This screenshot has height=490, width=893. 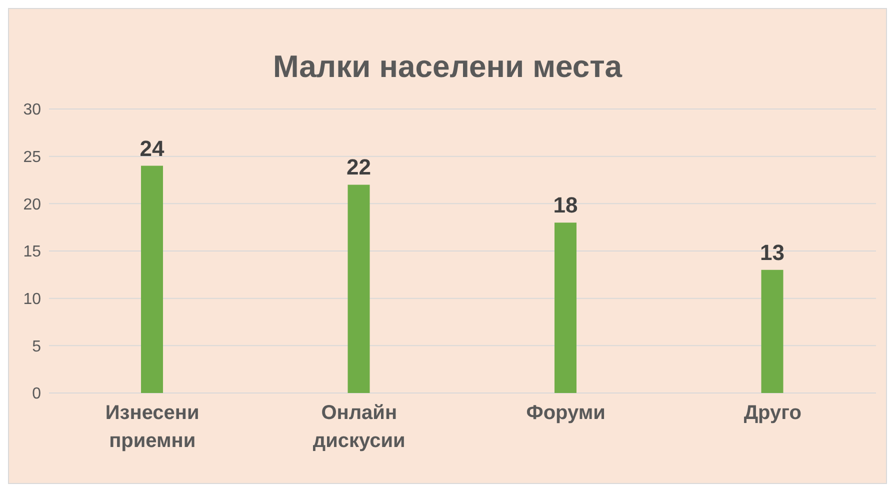 What do you see at coordinates (32, 110) in the screenshot?
I see `y-tick-label: 30` at bounding box center [32, 110].